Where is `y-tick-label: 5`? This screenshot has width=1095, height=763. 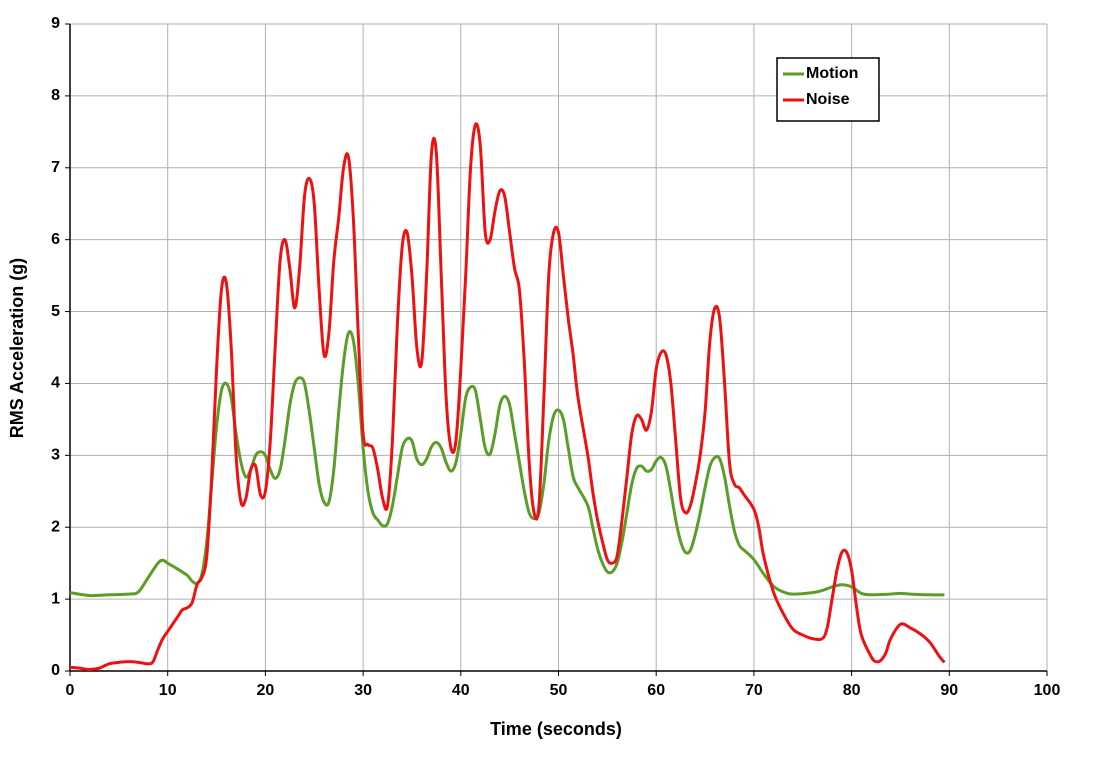 y-tick-label: 5 is located at coordinates (55, 311).